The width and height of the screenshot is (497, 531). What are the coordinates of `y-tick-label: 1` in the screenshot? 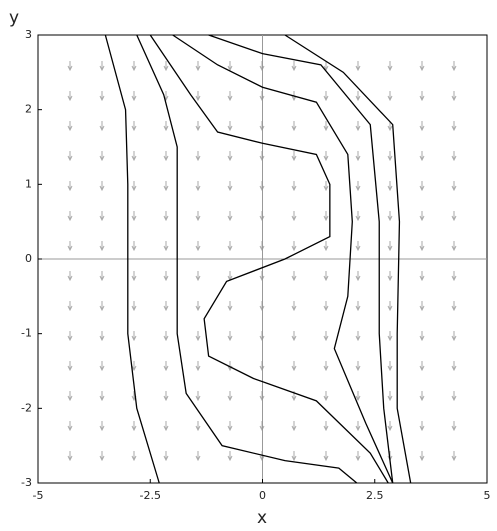 It's located at (28, 183).